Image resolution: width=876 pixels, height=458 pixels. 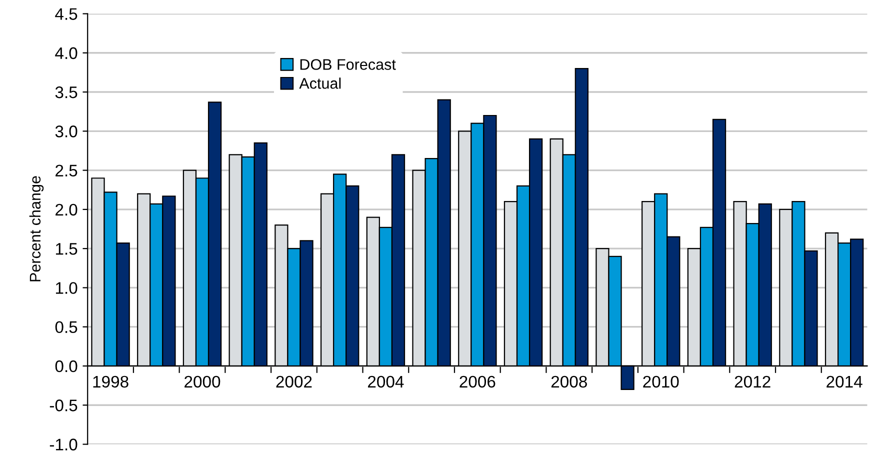 What do you see at coordinates (67, 288) in the screenshot?
I see `y-tick-label: 1.0` at bounding box center [67, 288].